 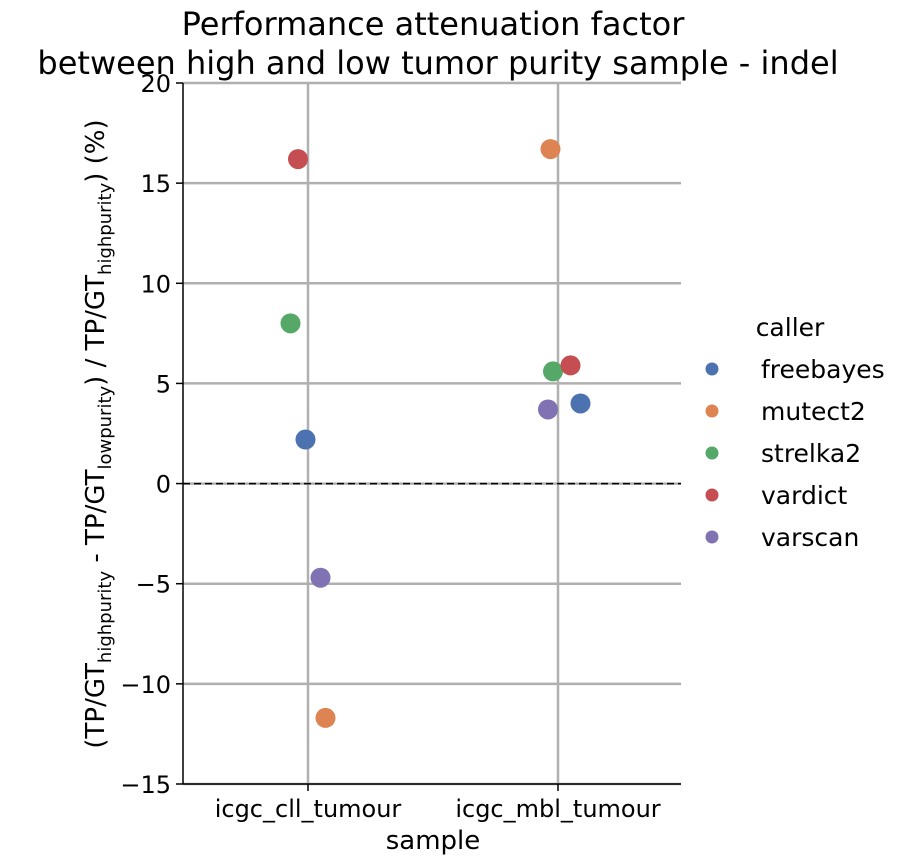 What do you see at coordinates (163, 384) in the screenshot?
I see `y-tick-label: 5` at bounding box center [163, 384].